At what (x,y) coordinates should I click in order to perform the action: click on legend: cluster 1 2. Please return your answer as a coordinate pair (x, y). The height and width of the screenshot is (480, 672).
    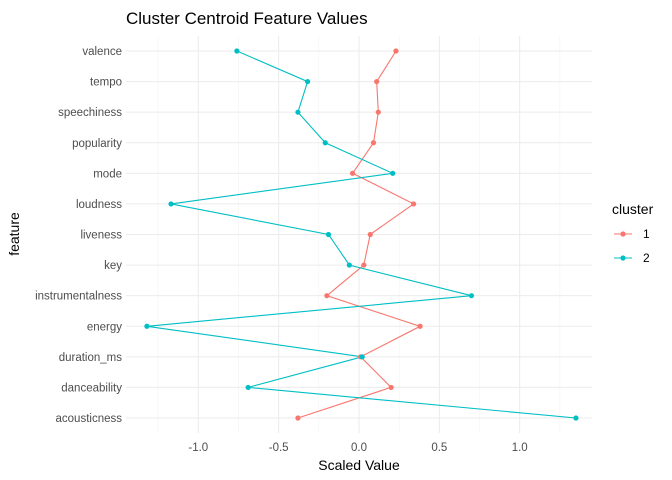
    Looking at the image, I should click on (633, 233).